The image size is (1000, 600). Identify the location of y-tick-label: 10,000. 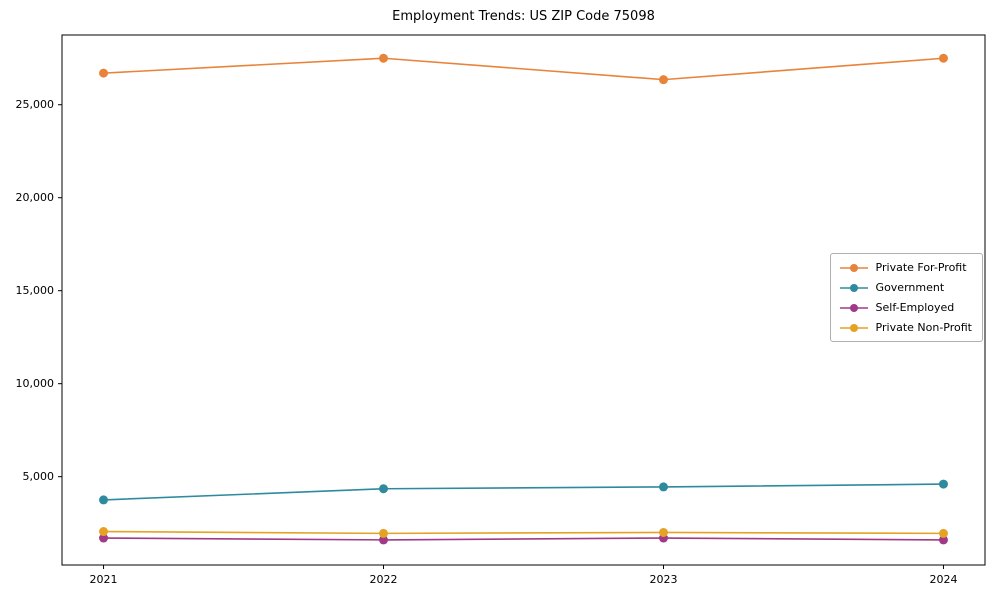
(35, 383).